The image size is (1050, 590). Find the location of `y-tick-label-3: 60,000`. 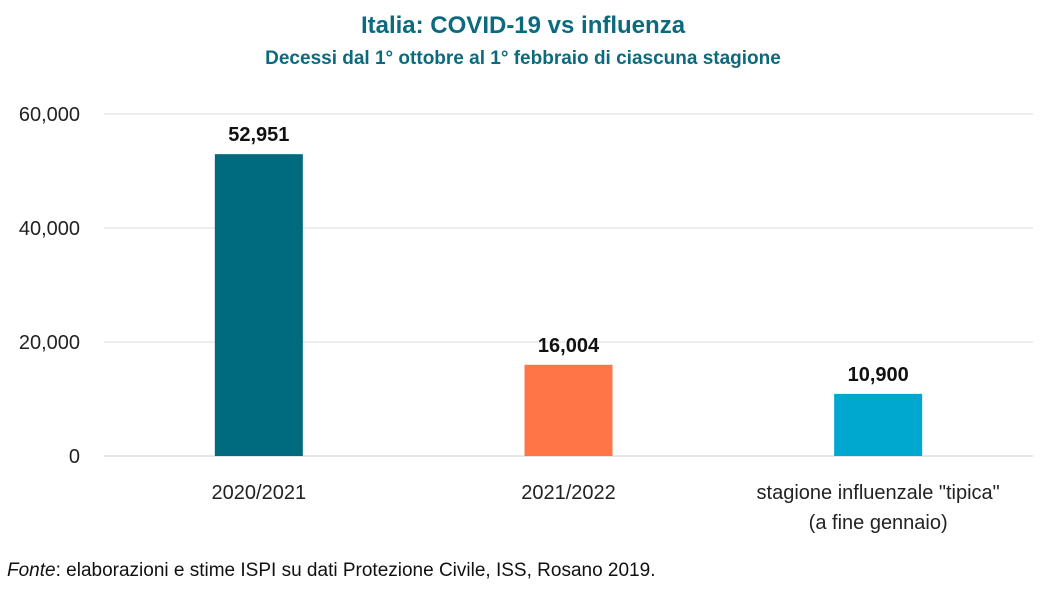

y-tick-label-3: 60,000 is located at coordinates (49, 115).